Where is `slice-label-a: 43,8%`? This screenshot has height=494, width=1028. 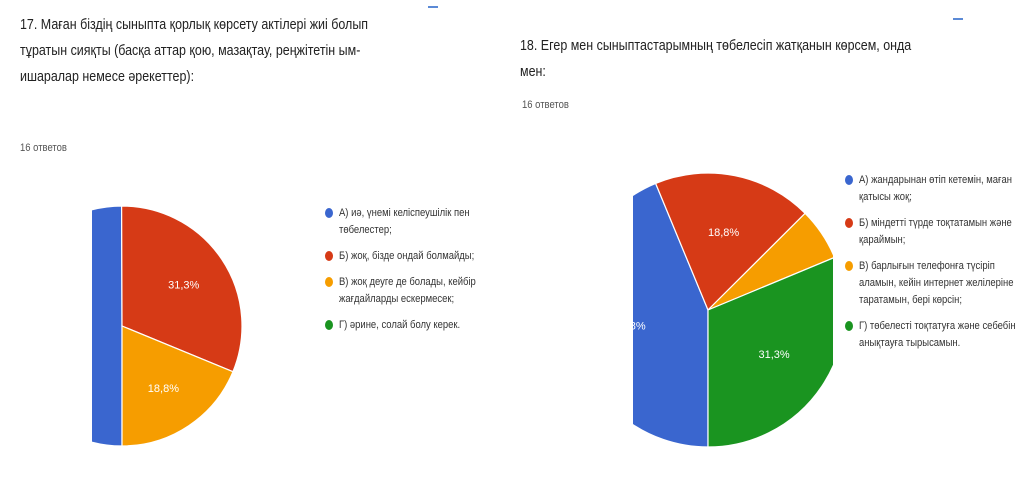
slice-label-a: 43,8% is located at coordinates (639, 326).